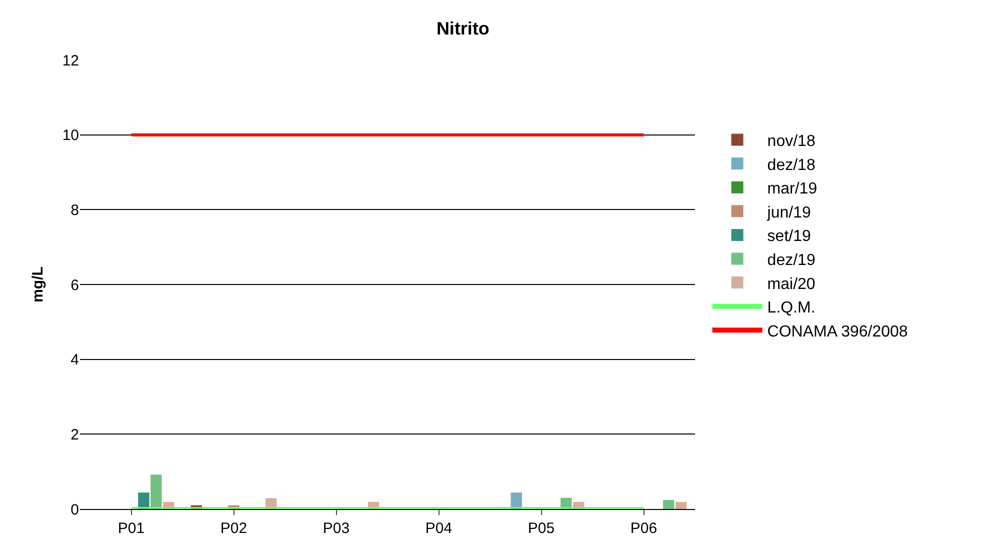  Describe the element at coordinates (644, 528) in the screenshot. I see `x-tick-label: P06` at that location.